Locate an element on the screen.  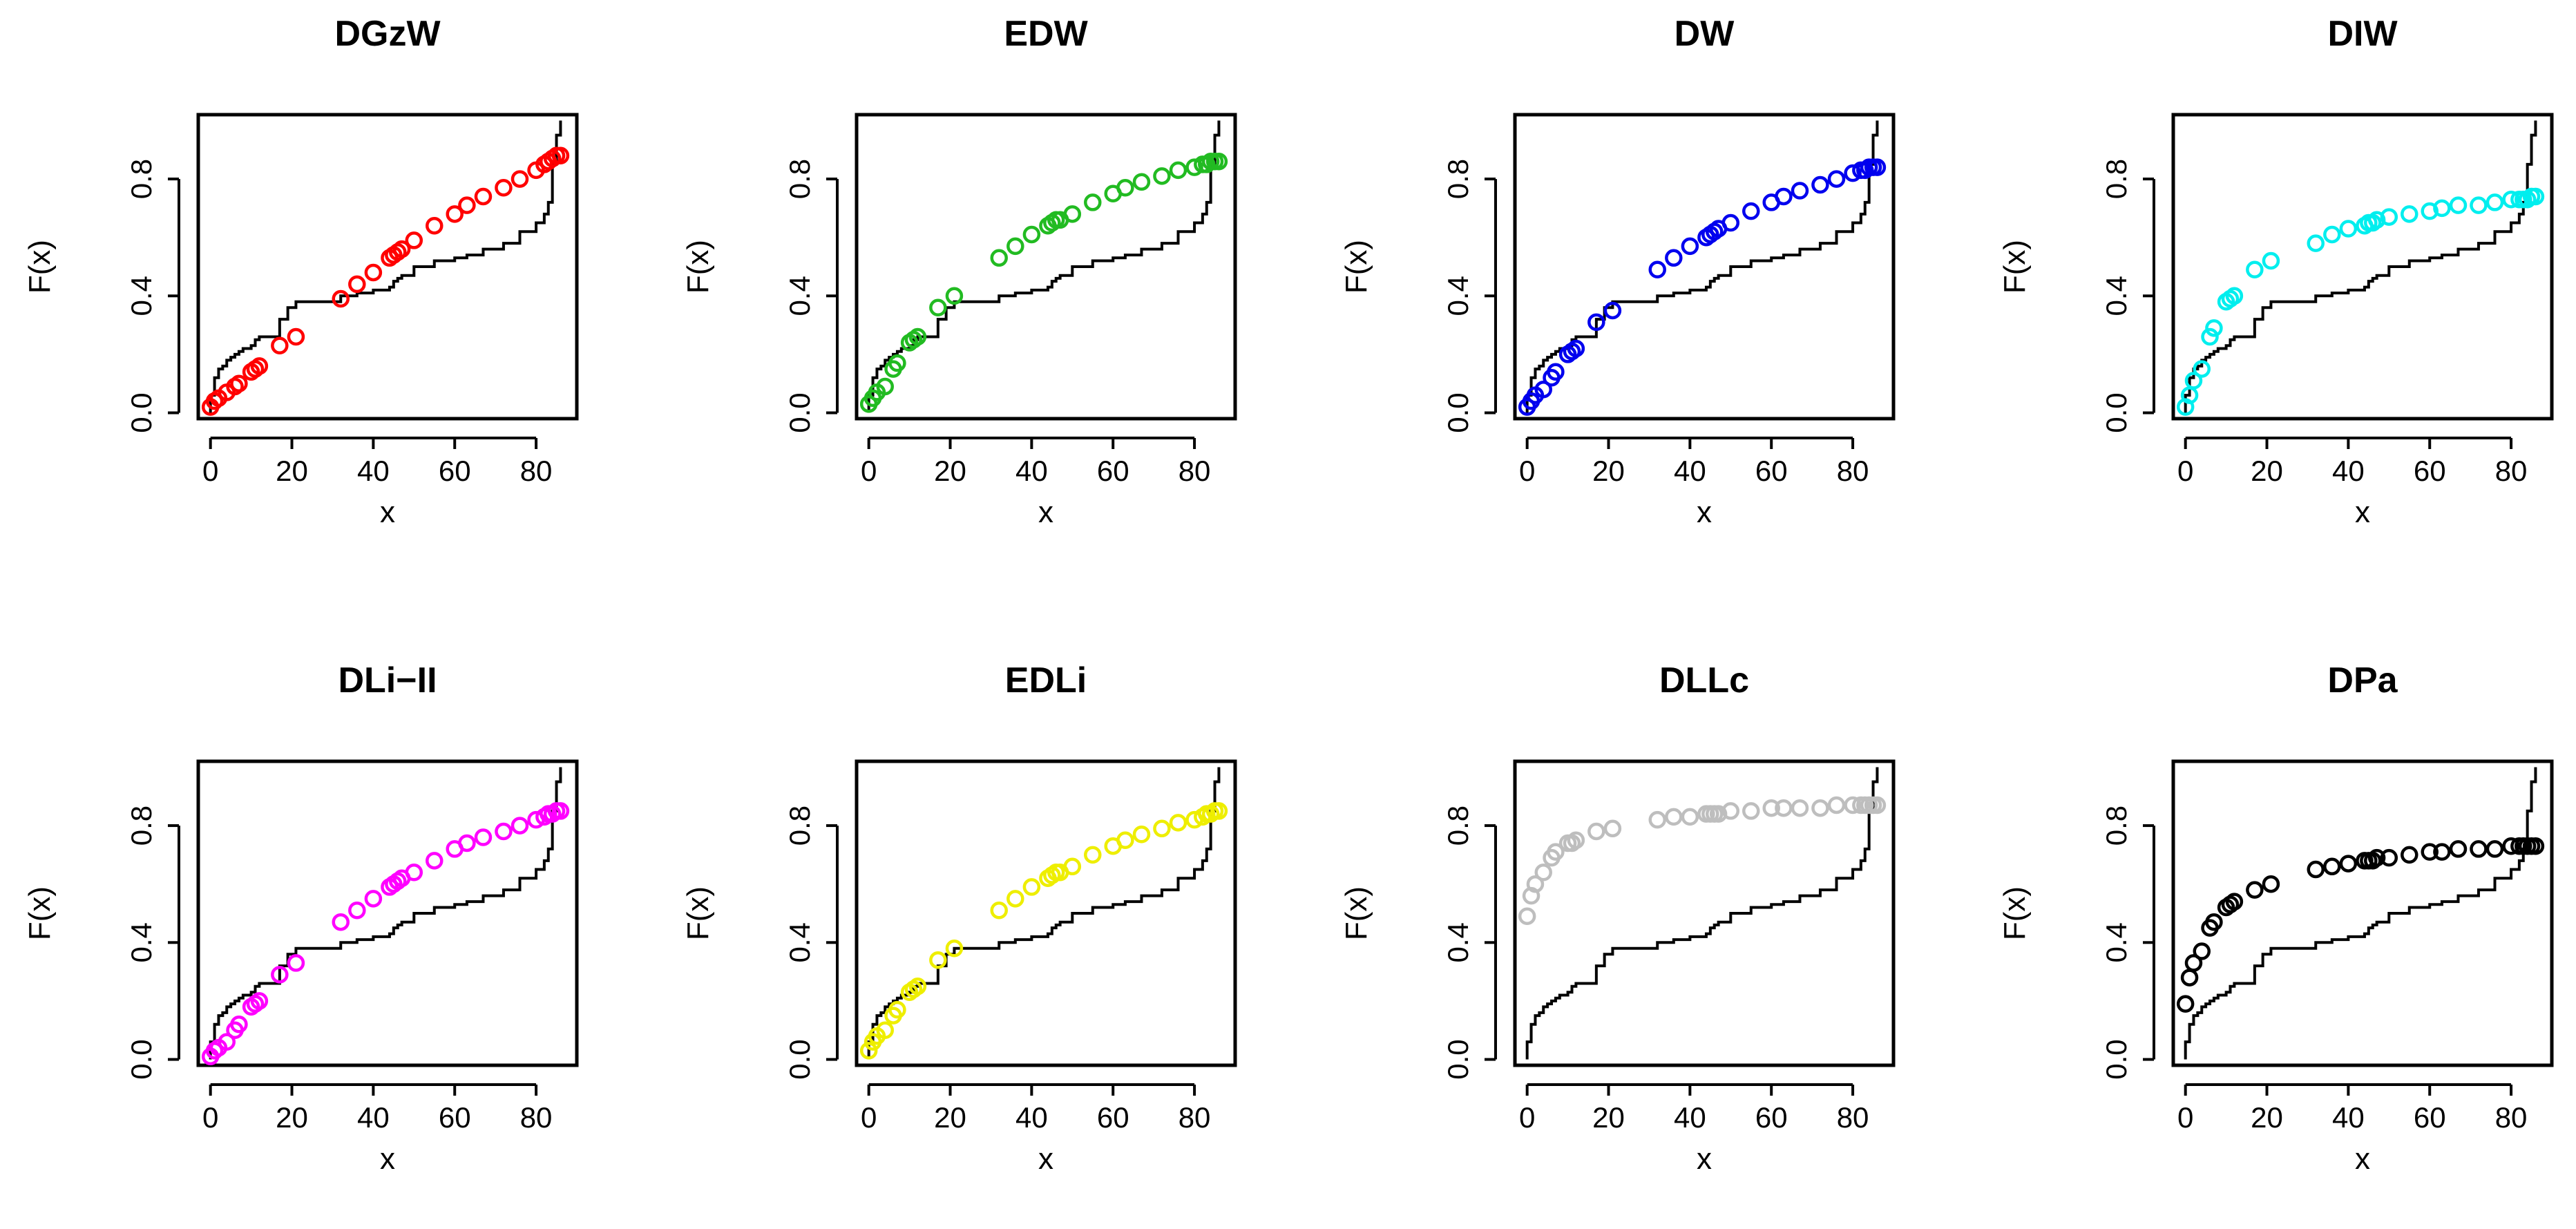
panel-2: EDW 0 20 40 60 80 x 0.0 0.4 0.8 F(x) is located at coordinates (959, 271).